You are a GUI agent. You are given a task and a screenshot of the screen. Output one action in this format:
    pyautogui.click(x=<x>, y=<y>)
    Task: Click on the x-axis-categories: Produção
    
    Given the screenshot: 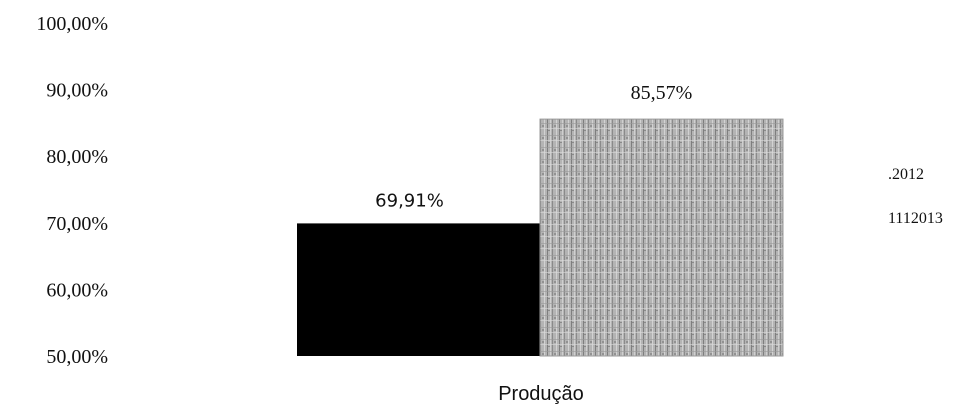 What is the action you would take?
    pyautogui.click(x=541, y=394)
    